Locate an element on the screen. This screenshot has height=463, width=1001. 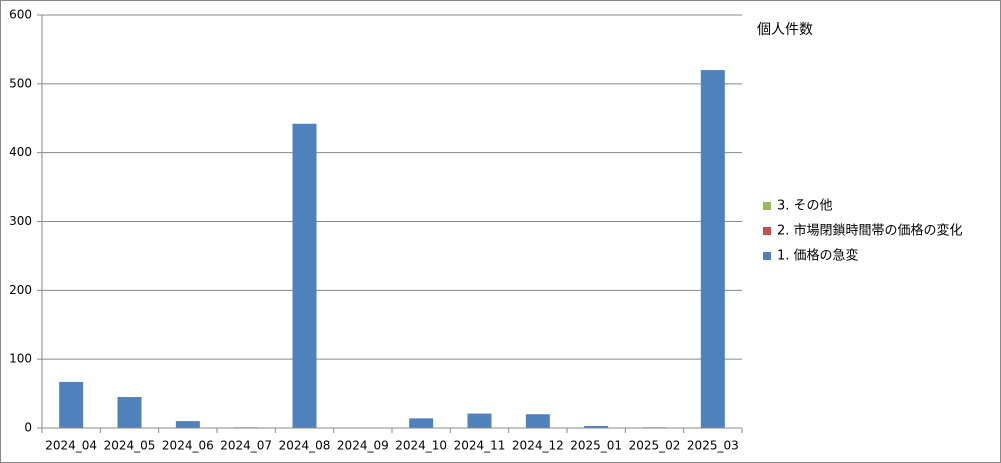
x-tick-label: 2024_05 is located at coordinates (130, 446).